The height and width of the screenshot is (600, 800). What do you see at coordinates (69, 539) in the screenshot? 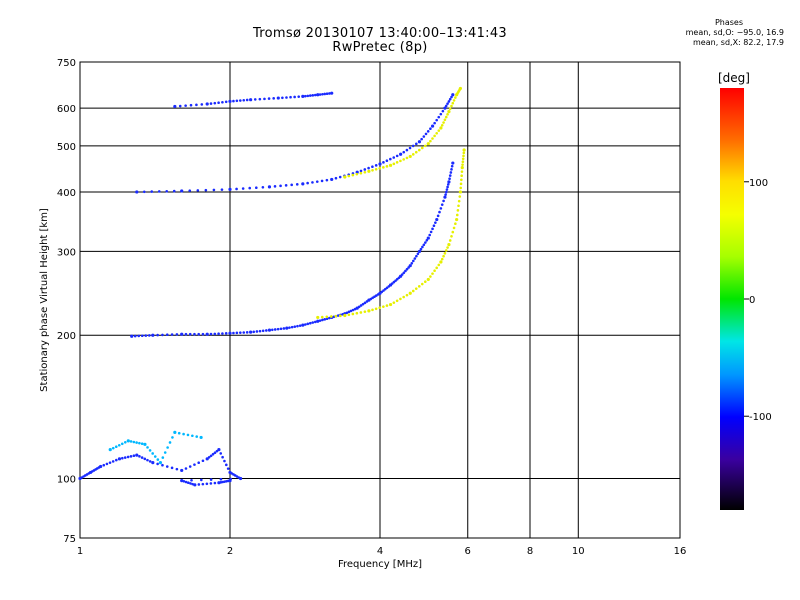
I see `y-tick-label: 75` at bounding box center [69, 539].